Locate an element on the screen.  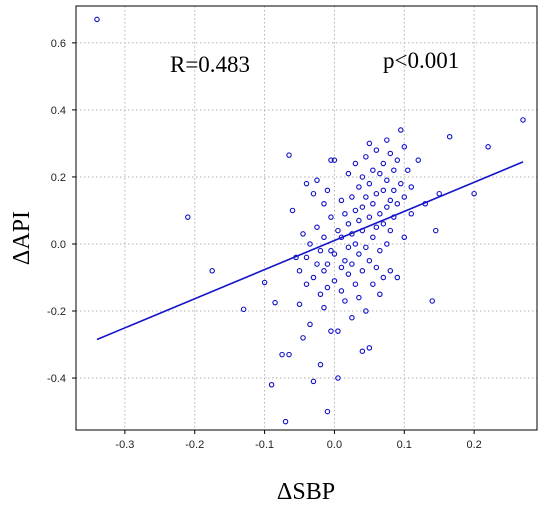
x-tick-label: -0.1 is located at coordinates (264, 445).